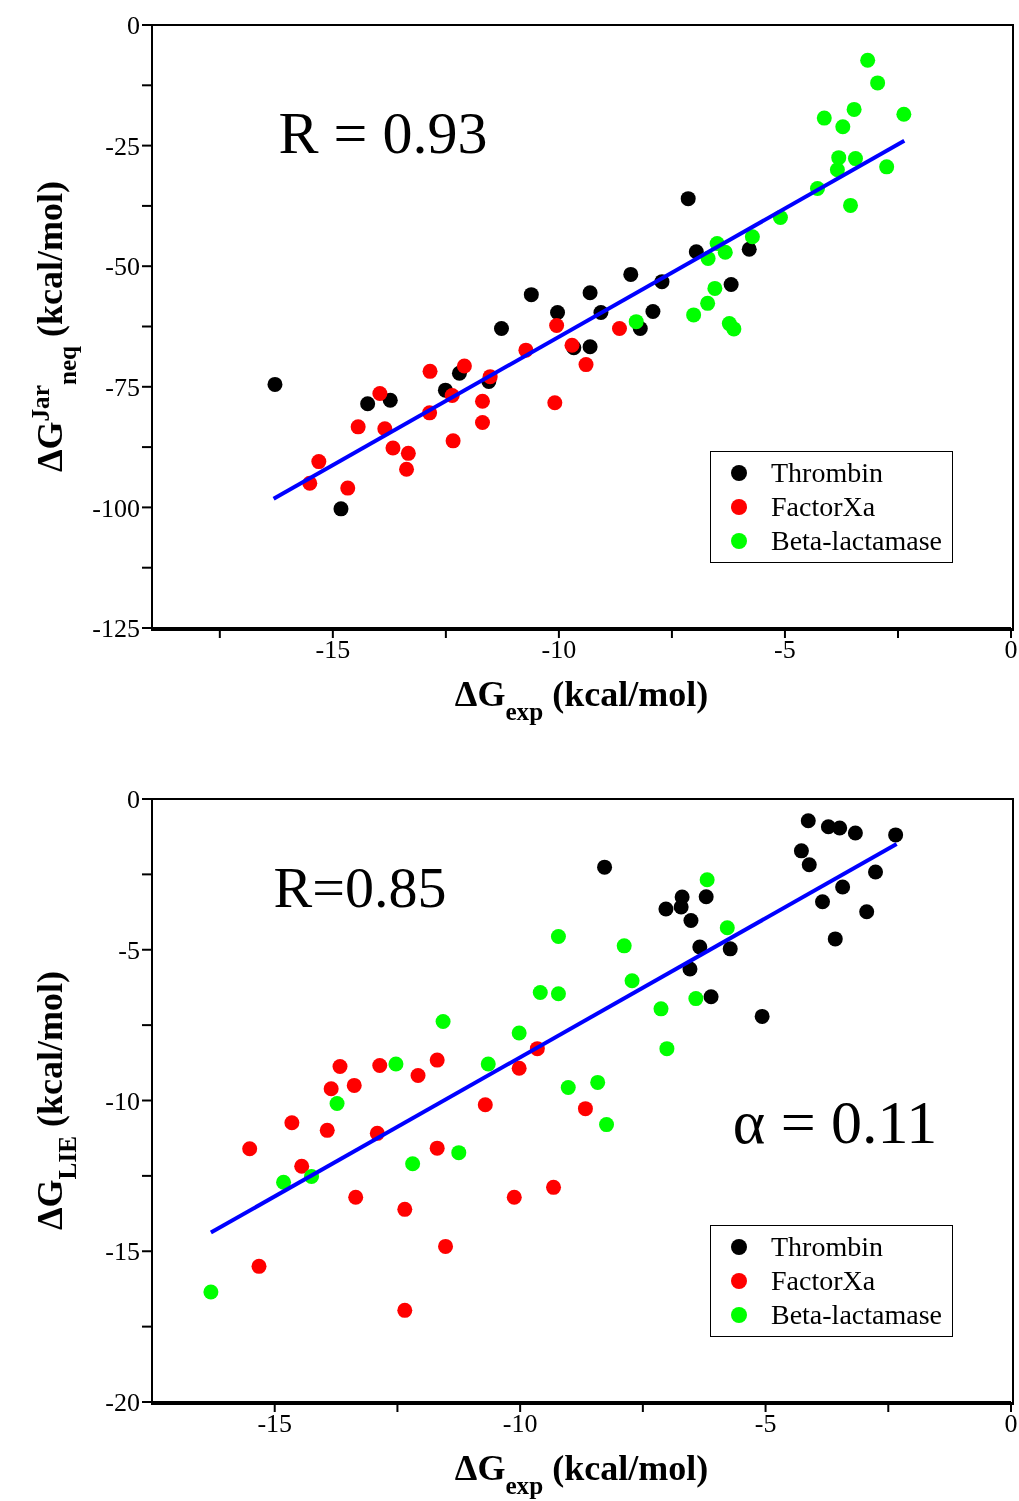 The width and height of the screenshot is (1019, 1501). I want to click on x-tick-label: -15, so click(275, 1424).